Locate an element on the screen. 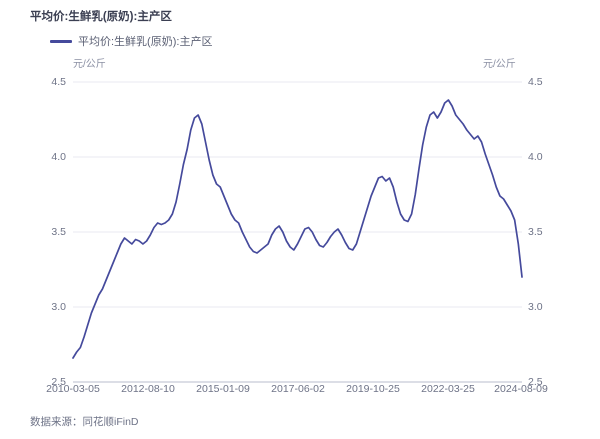 The width and height of the screenshot is (600, 439). page-title: 平均价:生鲜乳(原奶):主产区 is located at coordinates (101, 17).